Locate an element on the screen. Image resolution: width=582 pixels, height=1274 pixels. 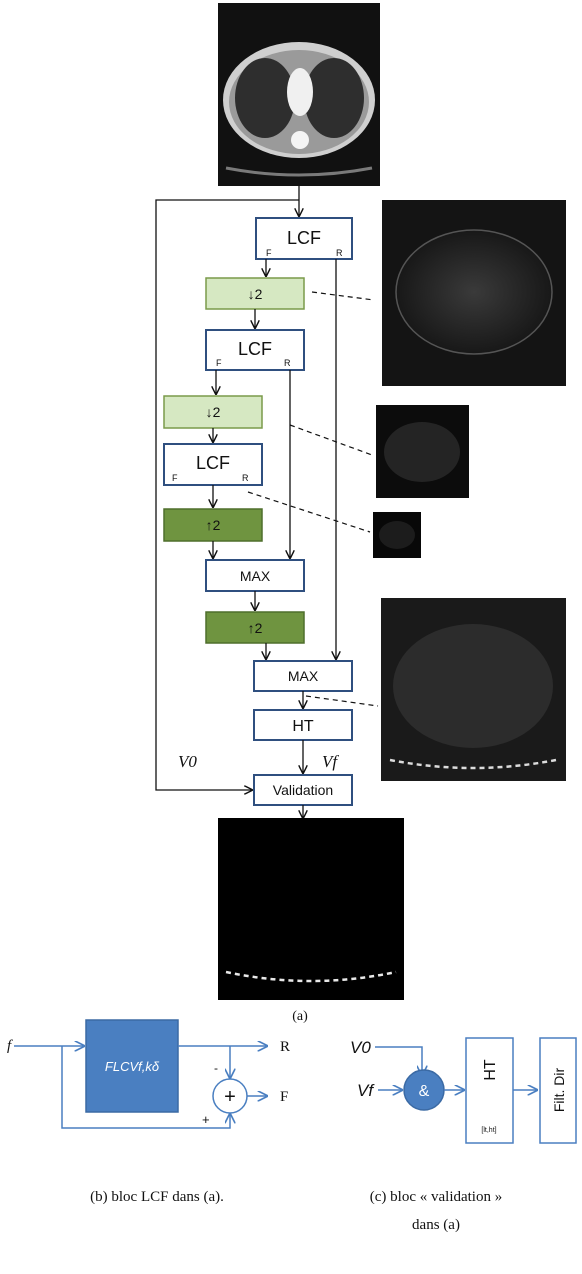
validation-block: Validation is located at coordinates (303, 790).